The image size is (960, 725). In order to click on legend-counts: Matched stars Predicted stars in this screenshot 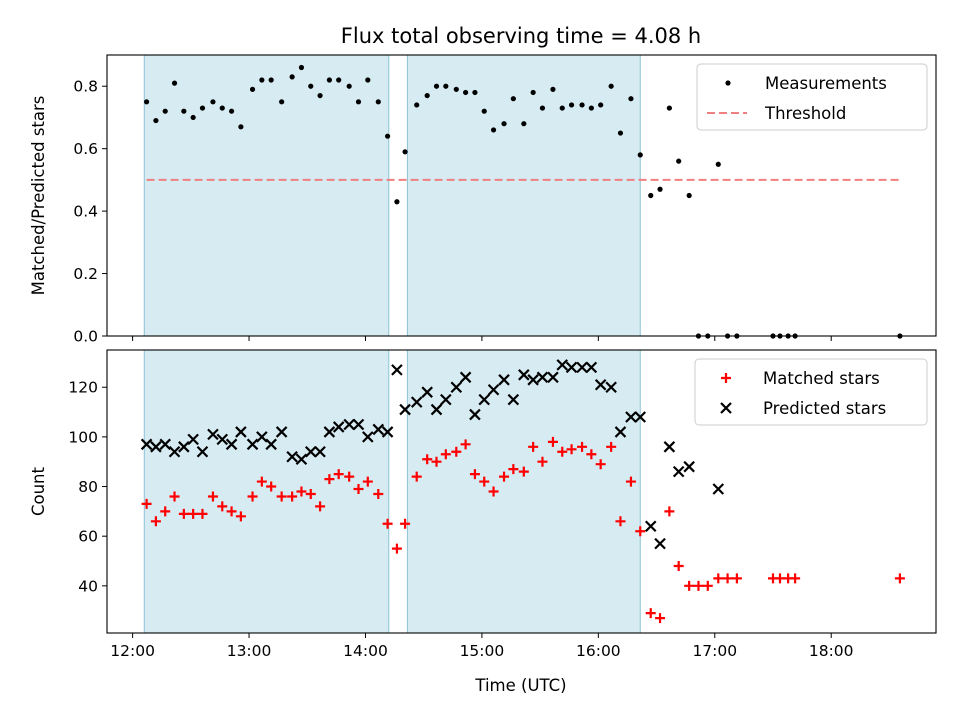, I will do `click(811, 392)`.